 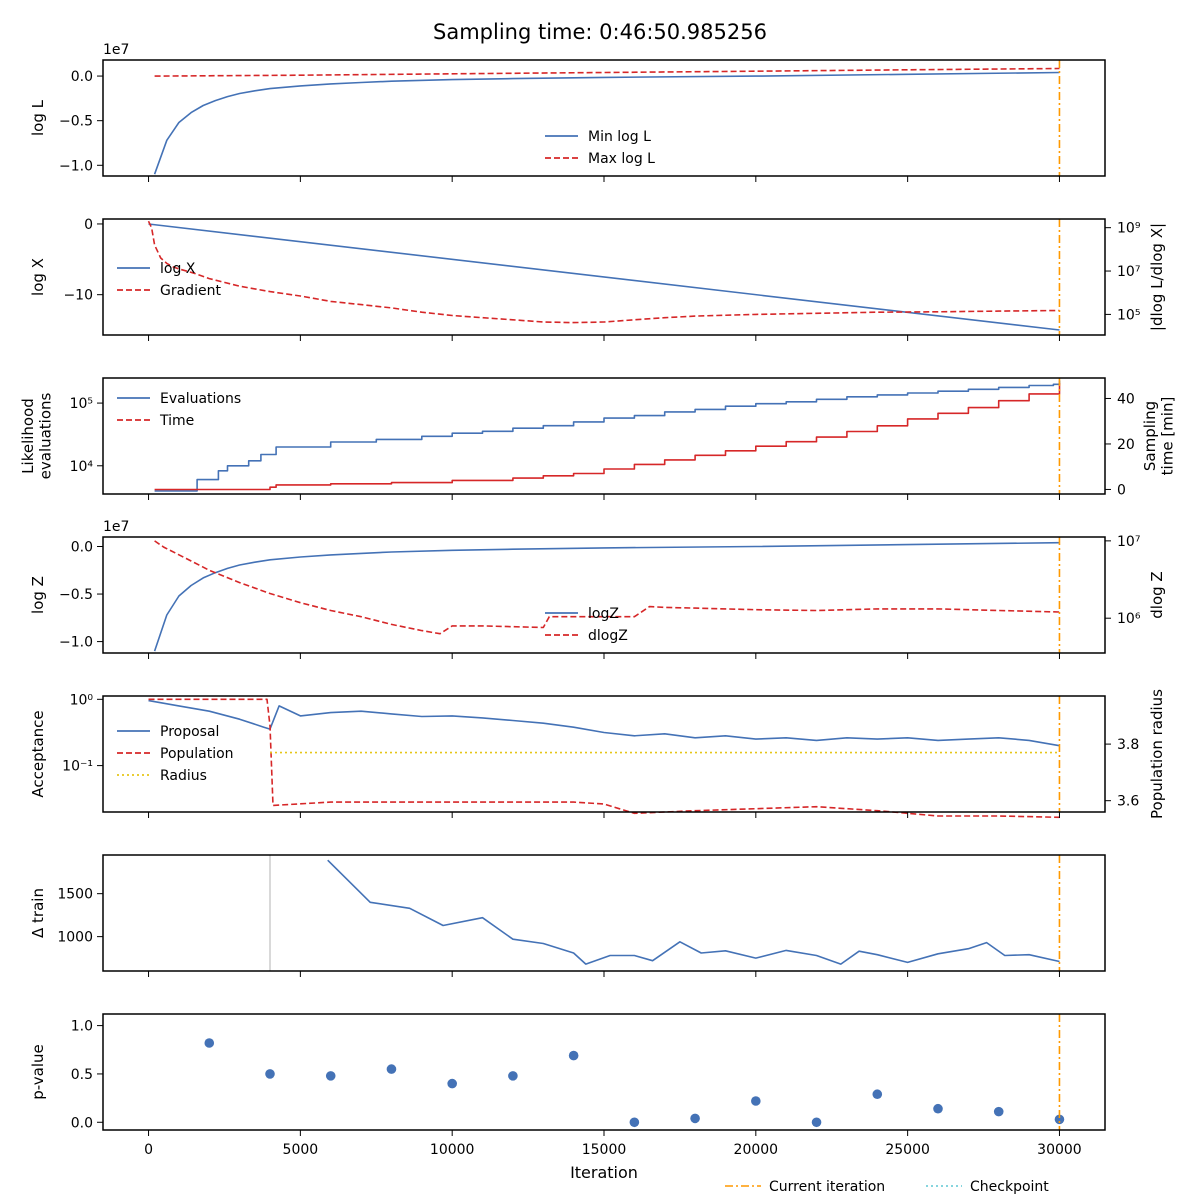 I want to click on panel4-axes-frame, so click(x=604, y=754).